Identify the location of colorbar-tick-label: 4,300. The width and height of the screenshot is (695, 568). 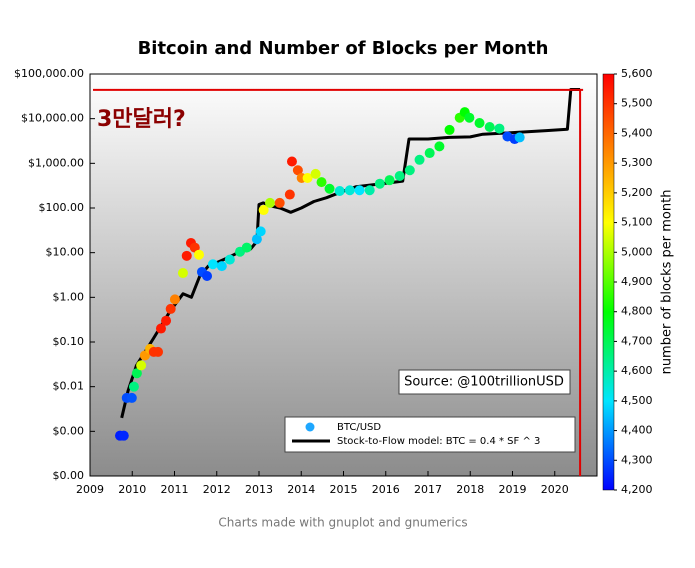
(637, 459).